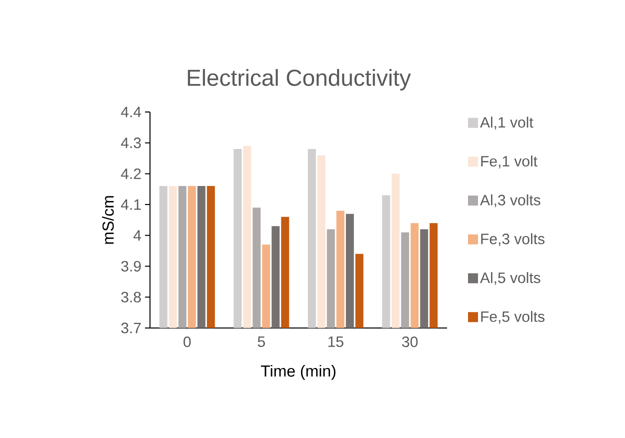  Describe the element at coordinates (298, 372) in the screenshot. I see `x-axis-title: Time (min)` at that location.